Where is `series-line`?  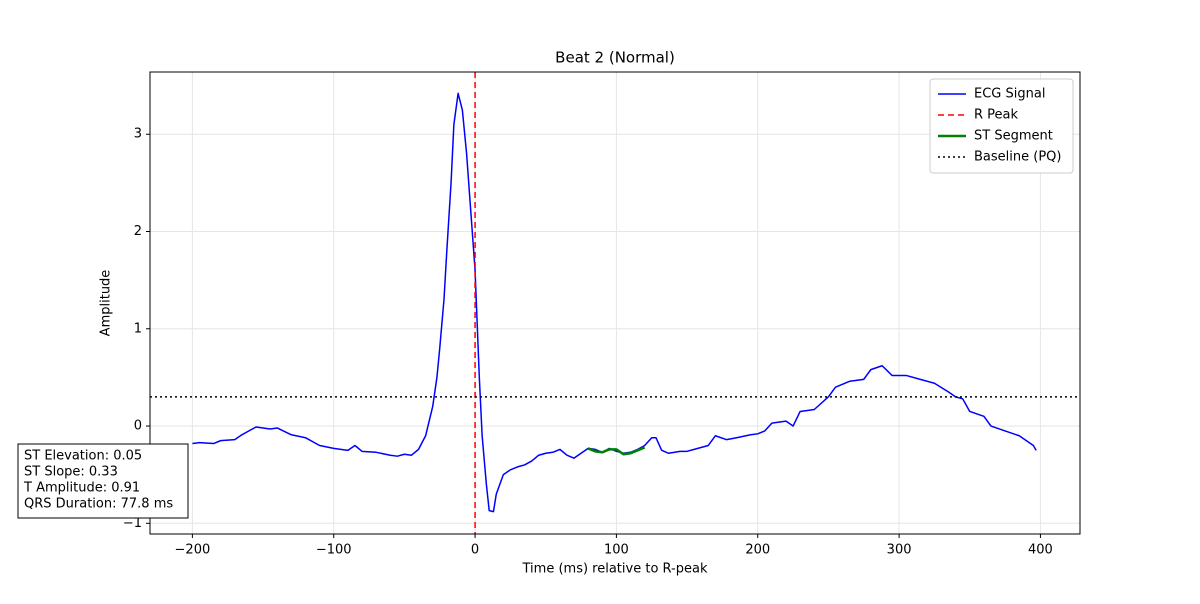
series-line is located at coordinates (616, 451).